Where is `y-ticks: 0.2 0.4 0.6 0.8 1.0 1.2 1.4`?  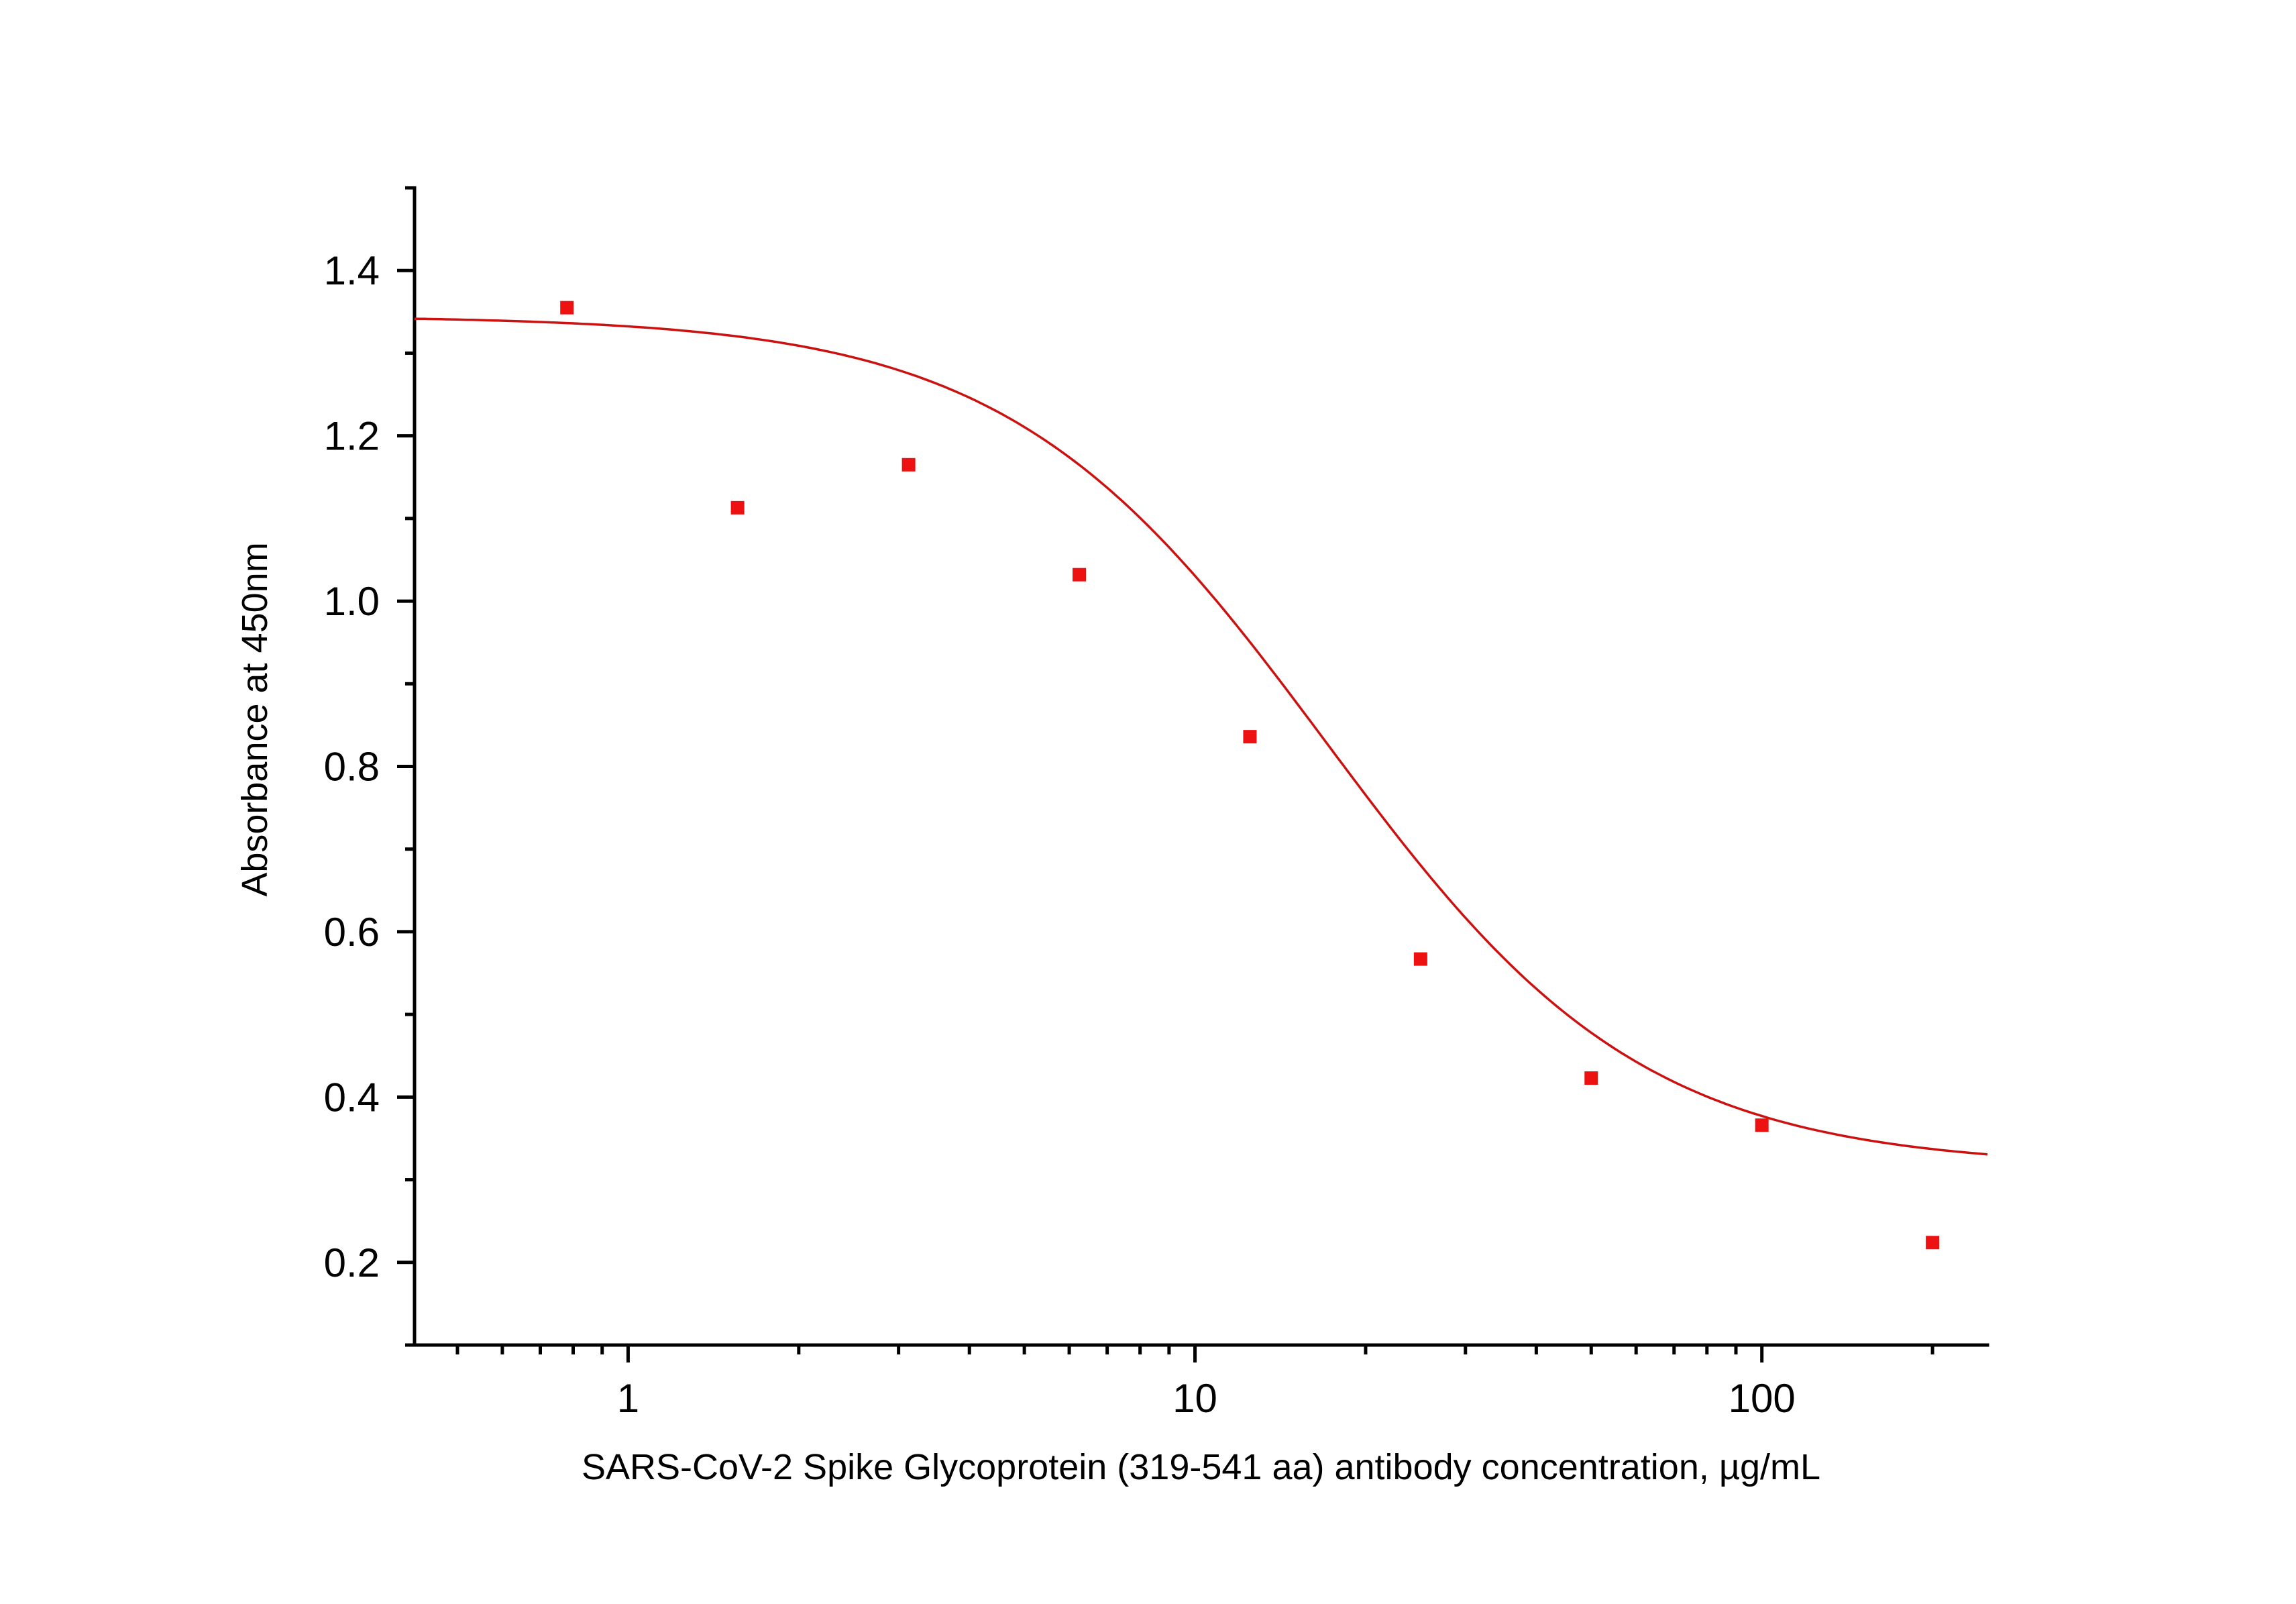 y-ticks: 0.2 0.4 0.6 0.8 1.0 1.2 1.4 is located at coordinates (369, 766).